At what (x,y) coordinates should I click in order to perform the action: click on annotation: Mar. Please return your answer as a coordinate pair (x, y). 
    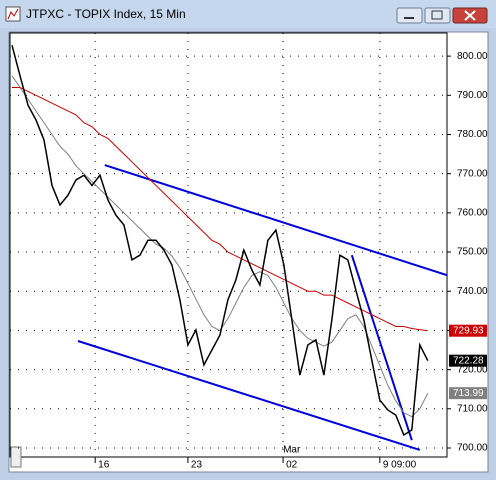
    Looking at the image, I should click on (292, 450).